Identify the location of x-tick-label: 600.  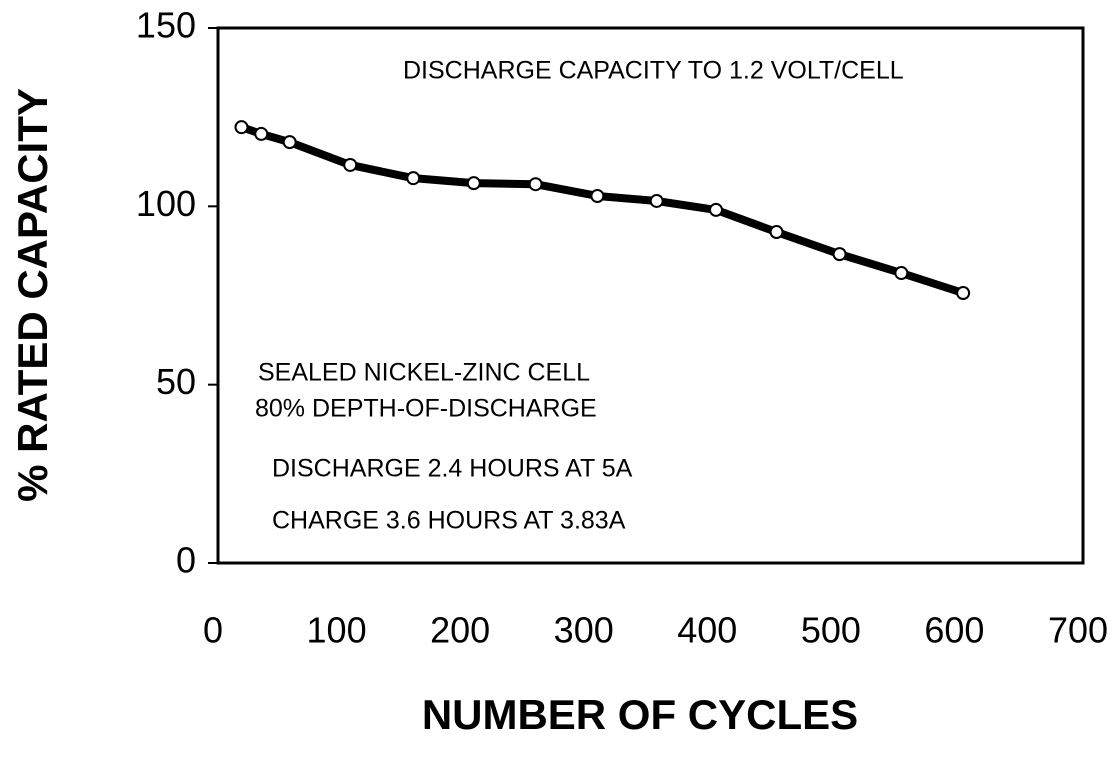
(954, 630).